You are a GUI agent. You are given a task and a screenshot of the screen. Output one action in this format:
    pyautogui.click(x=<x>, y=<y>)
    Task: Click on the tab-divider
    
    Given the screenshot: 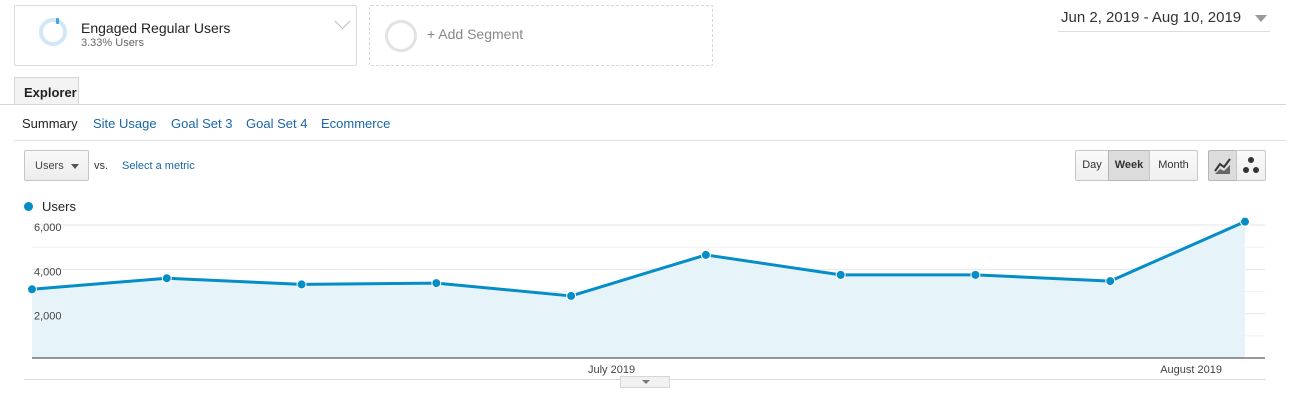 What is the action you would take?
    pyautogui.click(x=643, y=104)
    